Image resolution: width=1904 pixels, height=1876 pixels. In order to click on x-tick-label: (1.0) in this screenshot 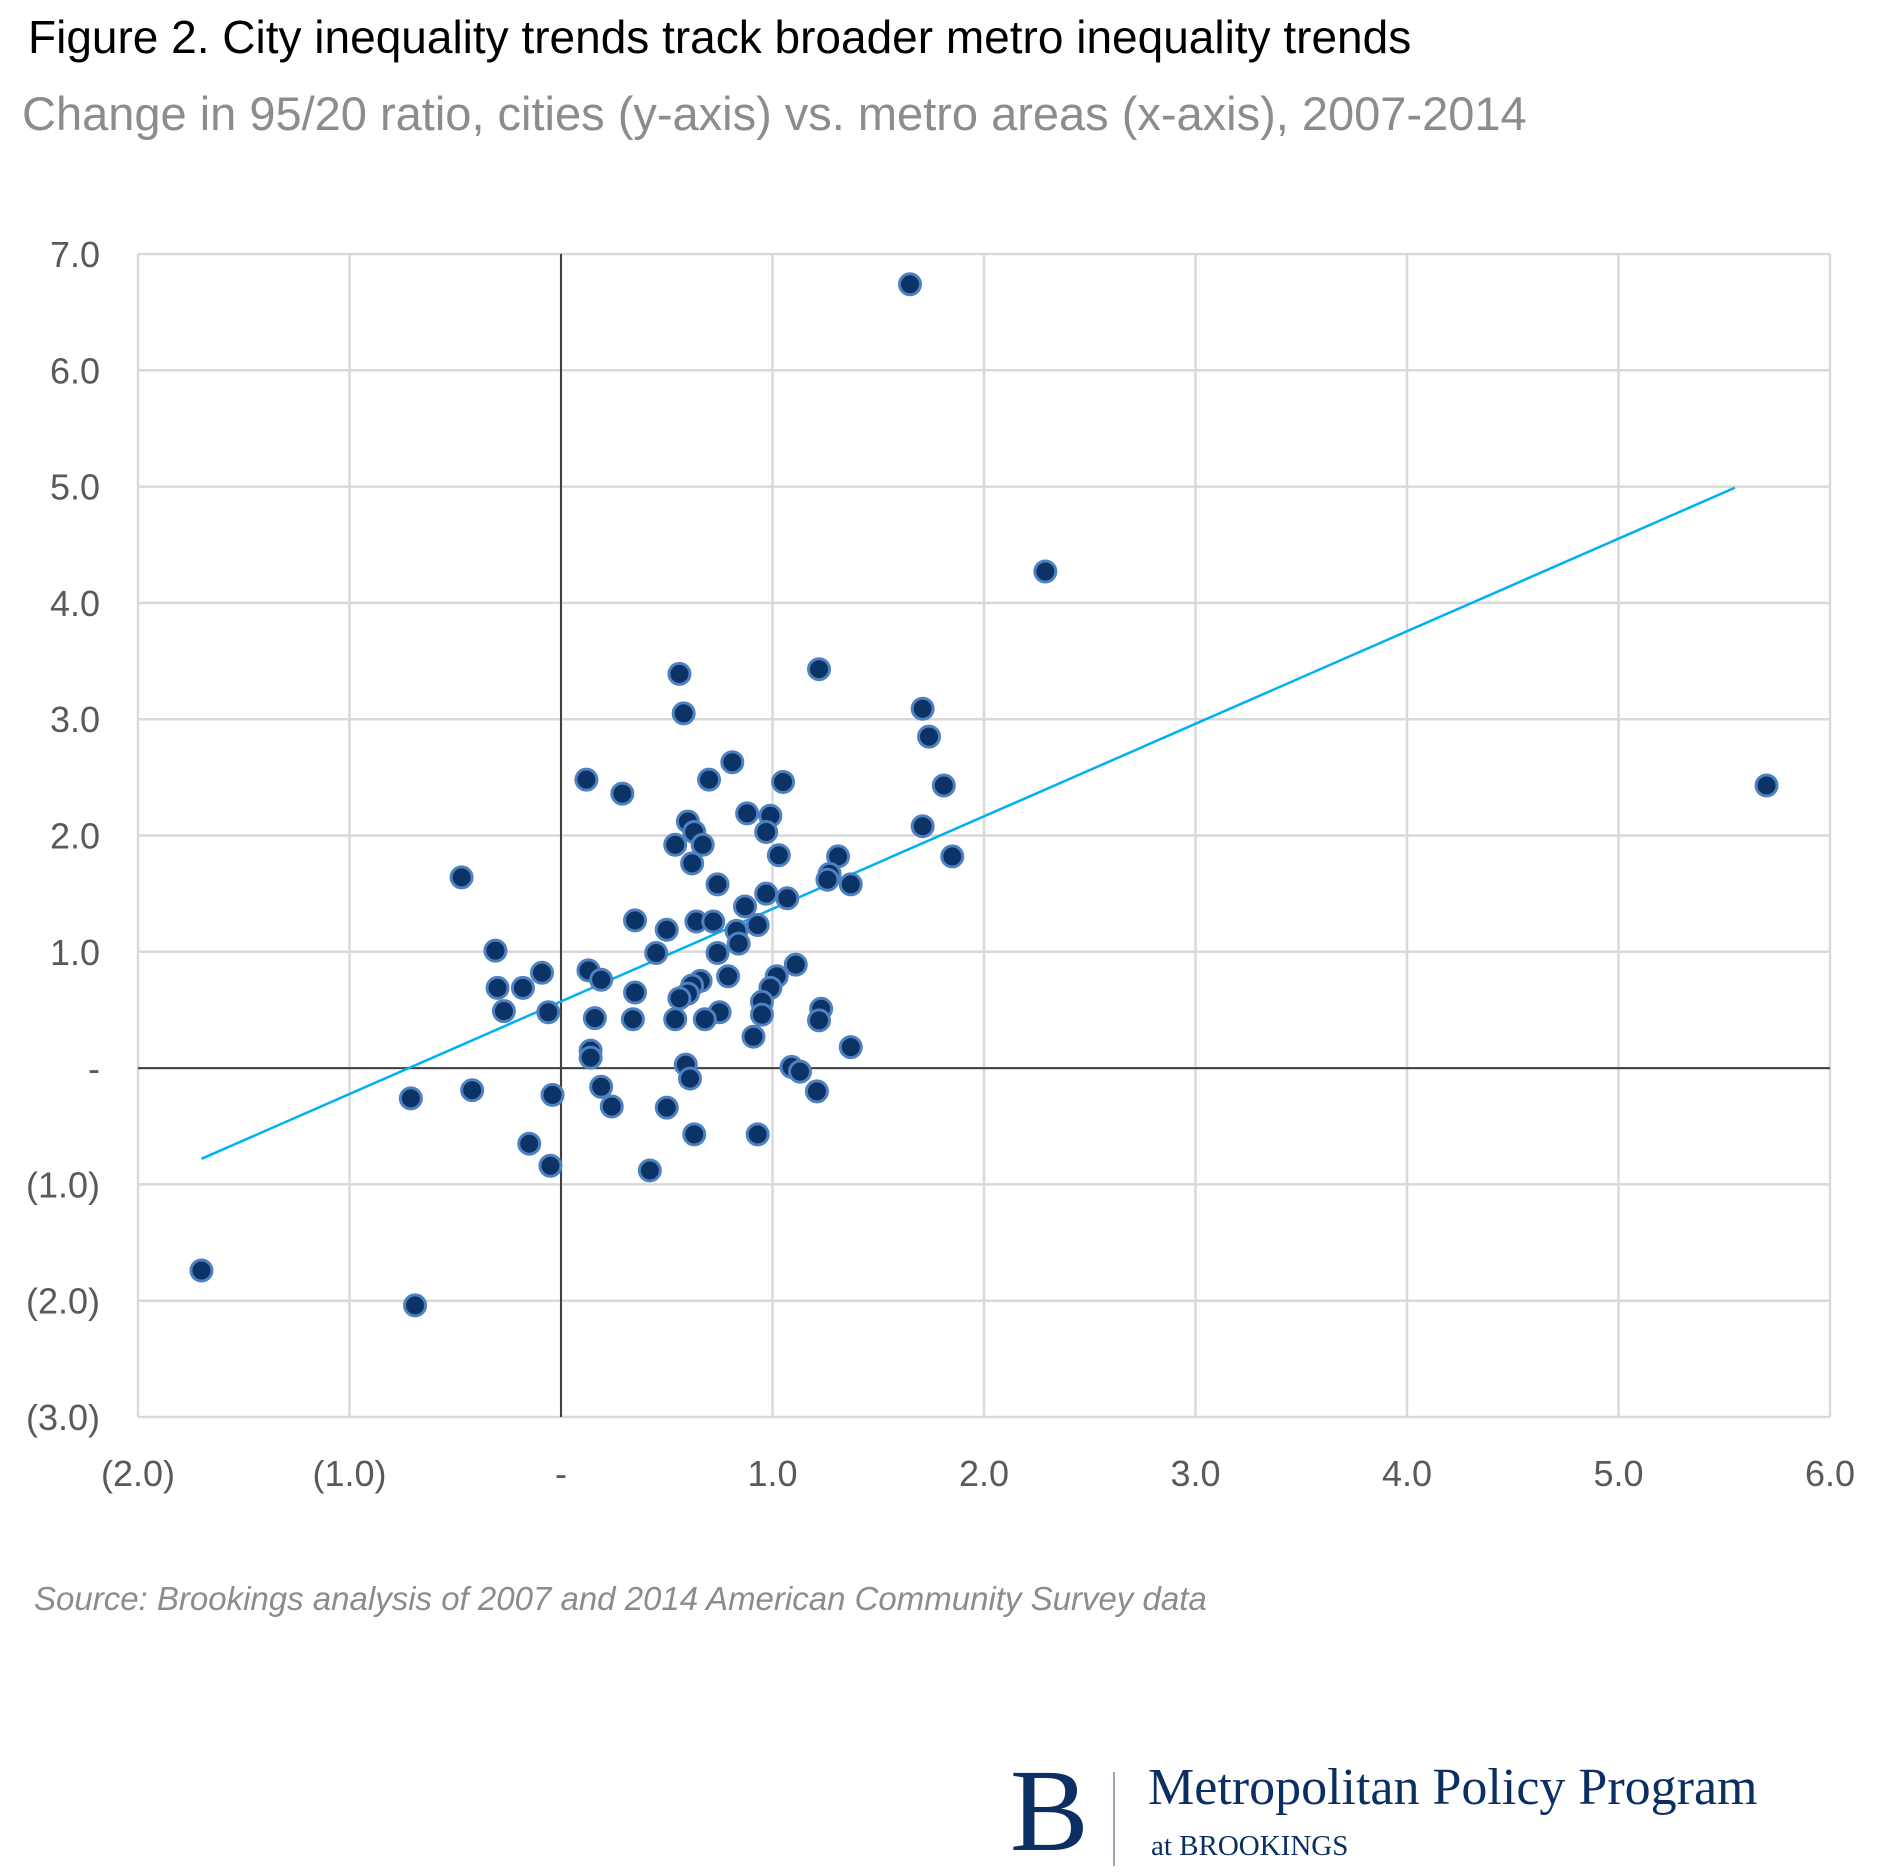, I will do `click(349, 1473)`.